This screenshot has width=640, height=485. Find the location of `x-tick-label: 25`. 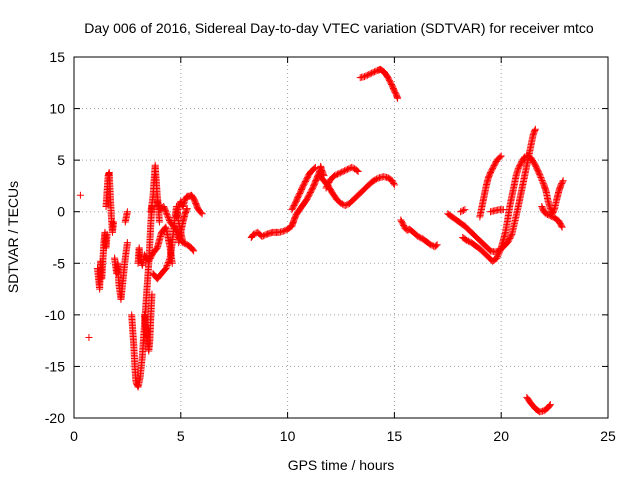

x-tick-label: 25 is located at coordinates (608, 436).